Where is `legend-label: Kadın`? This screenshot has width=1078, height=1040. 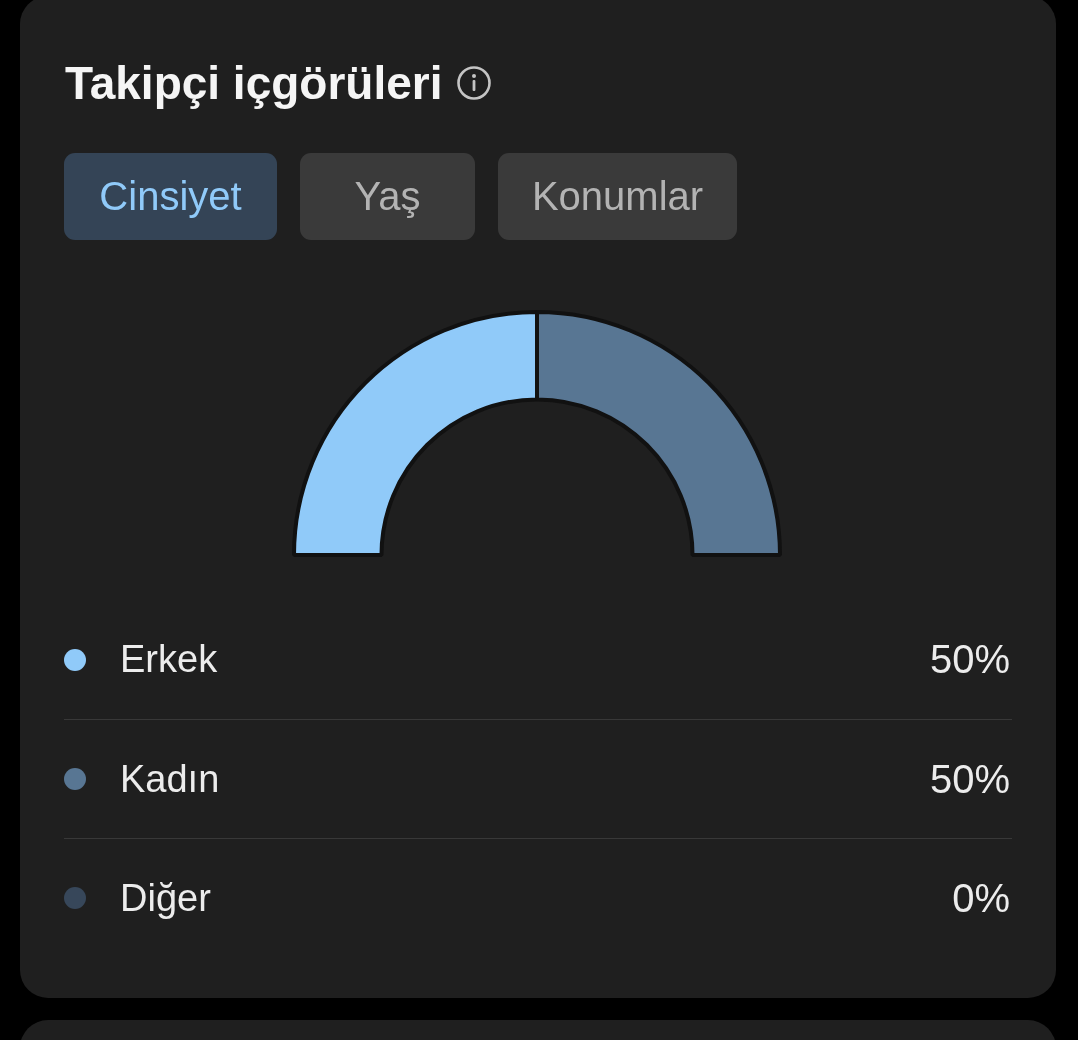 legend-label: Kadın is located at coordinates (170, 779).